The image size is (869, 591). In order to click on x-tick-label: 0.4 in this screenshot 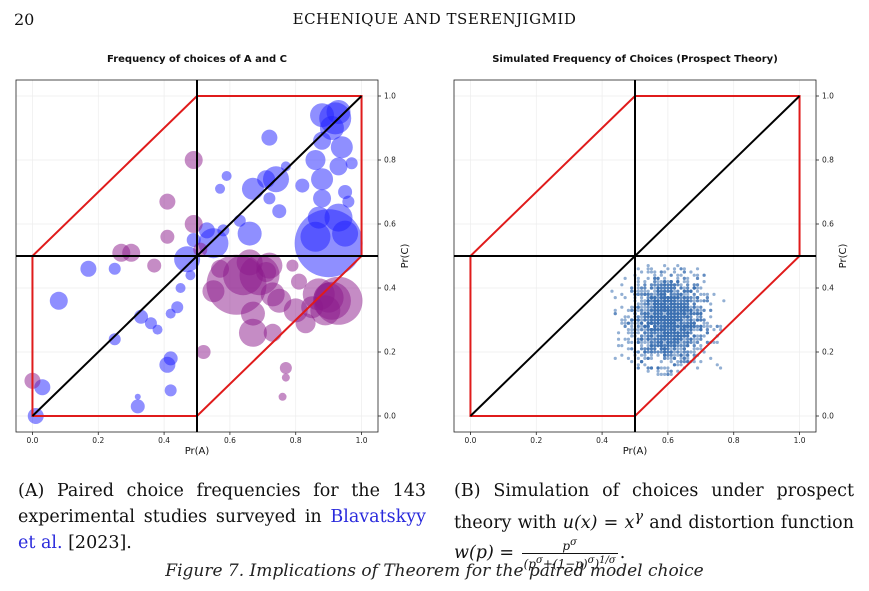, I will do `click(602, 440)`.